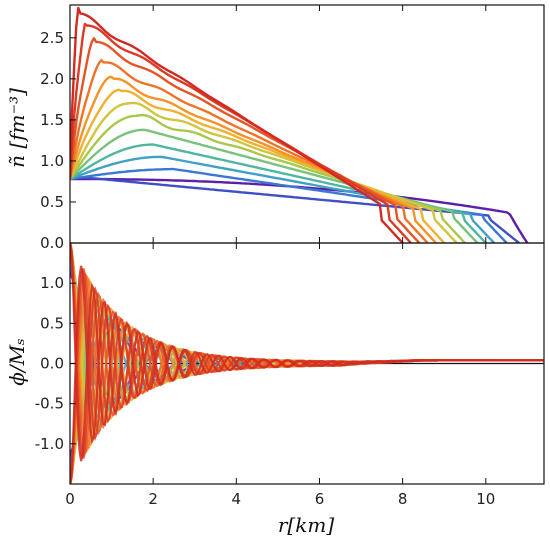  I want to click on x-tick-label: 0, so click(70, 499).